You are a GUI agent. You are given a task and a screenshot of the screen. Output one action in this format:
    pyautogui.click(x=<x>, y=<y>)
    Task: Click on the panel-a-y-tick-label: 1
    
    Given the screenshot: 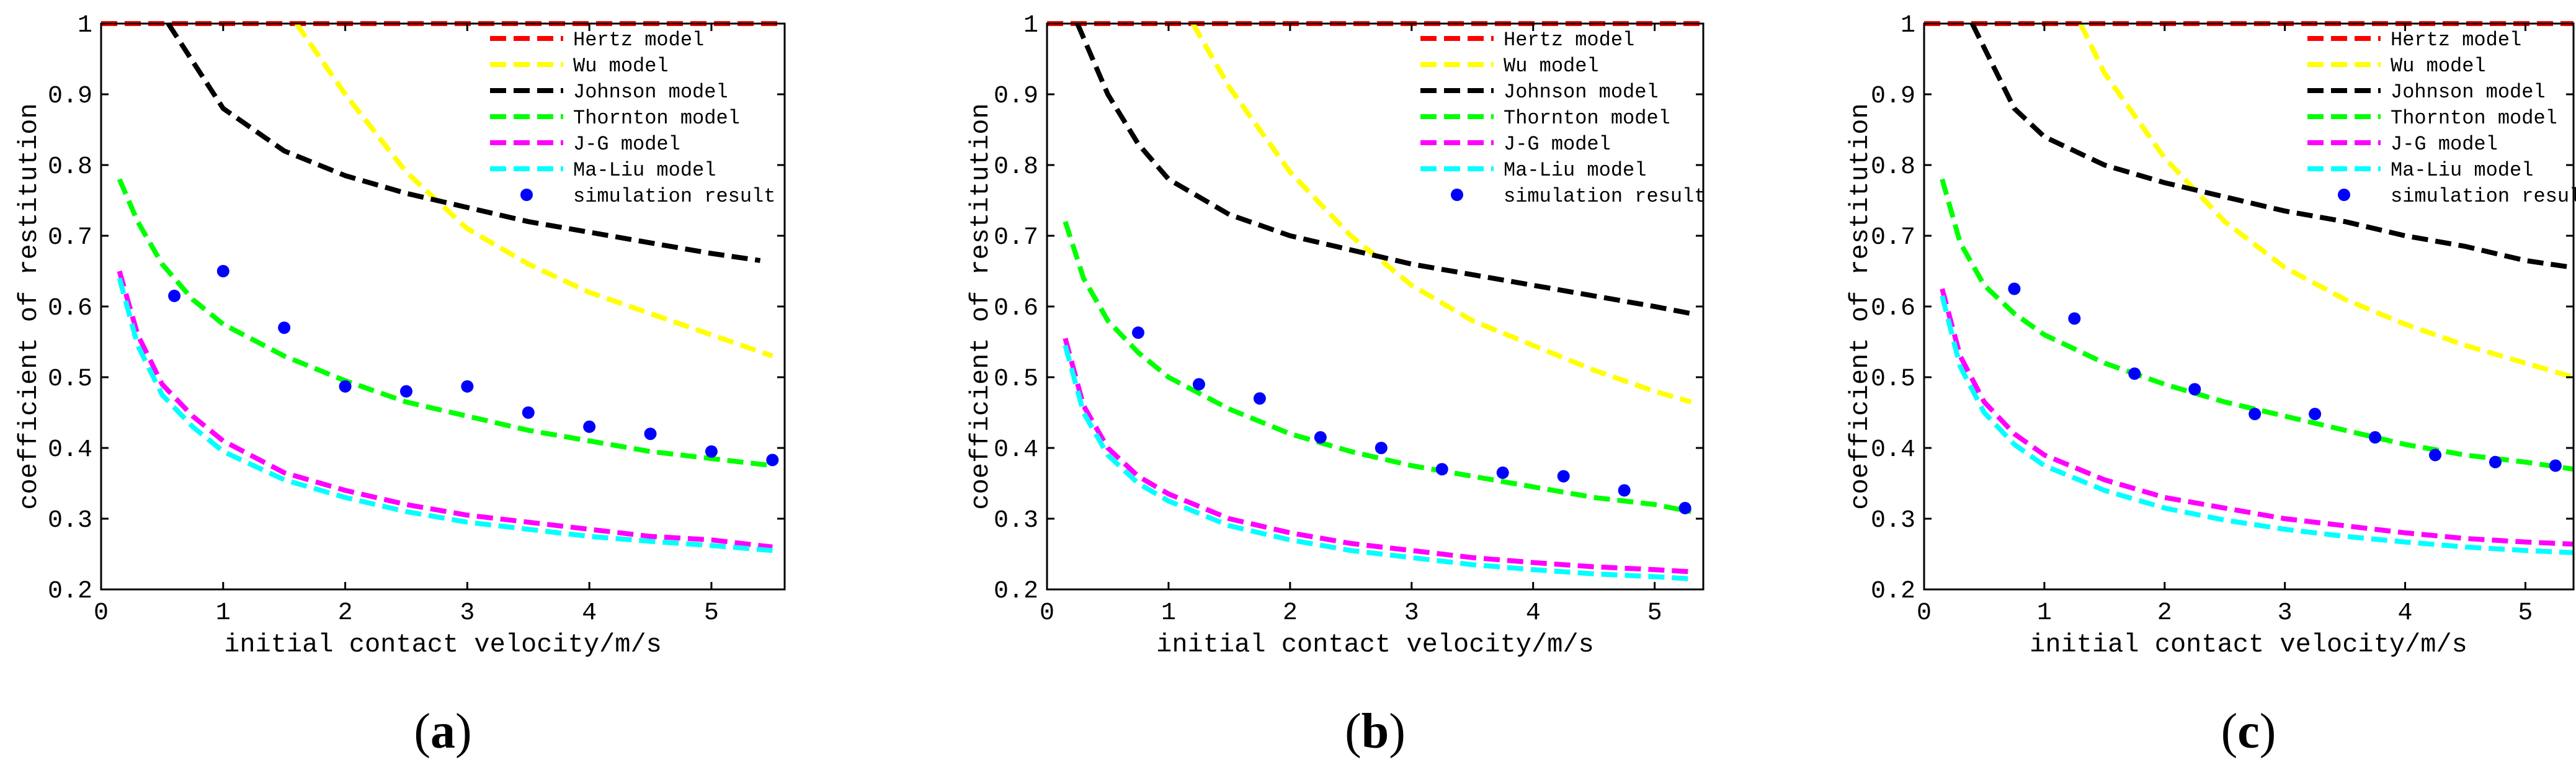 What is the action you would take?
    pyautogui.click(x=85, y=26)
    